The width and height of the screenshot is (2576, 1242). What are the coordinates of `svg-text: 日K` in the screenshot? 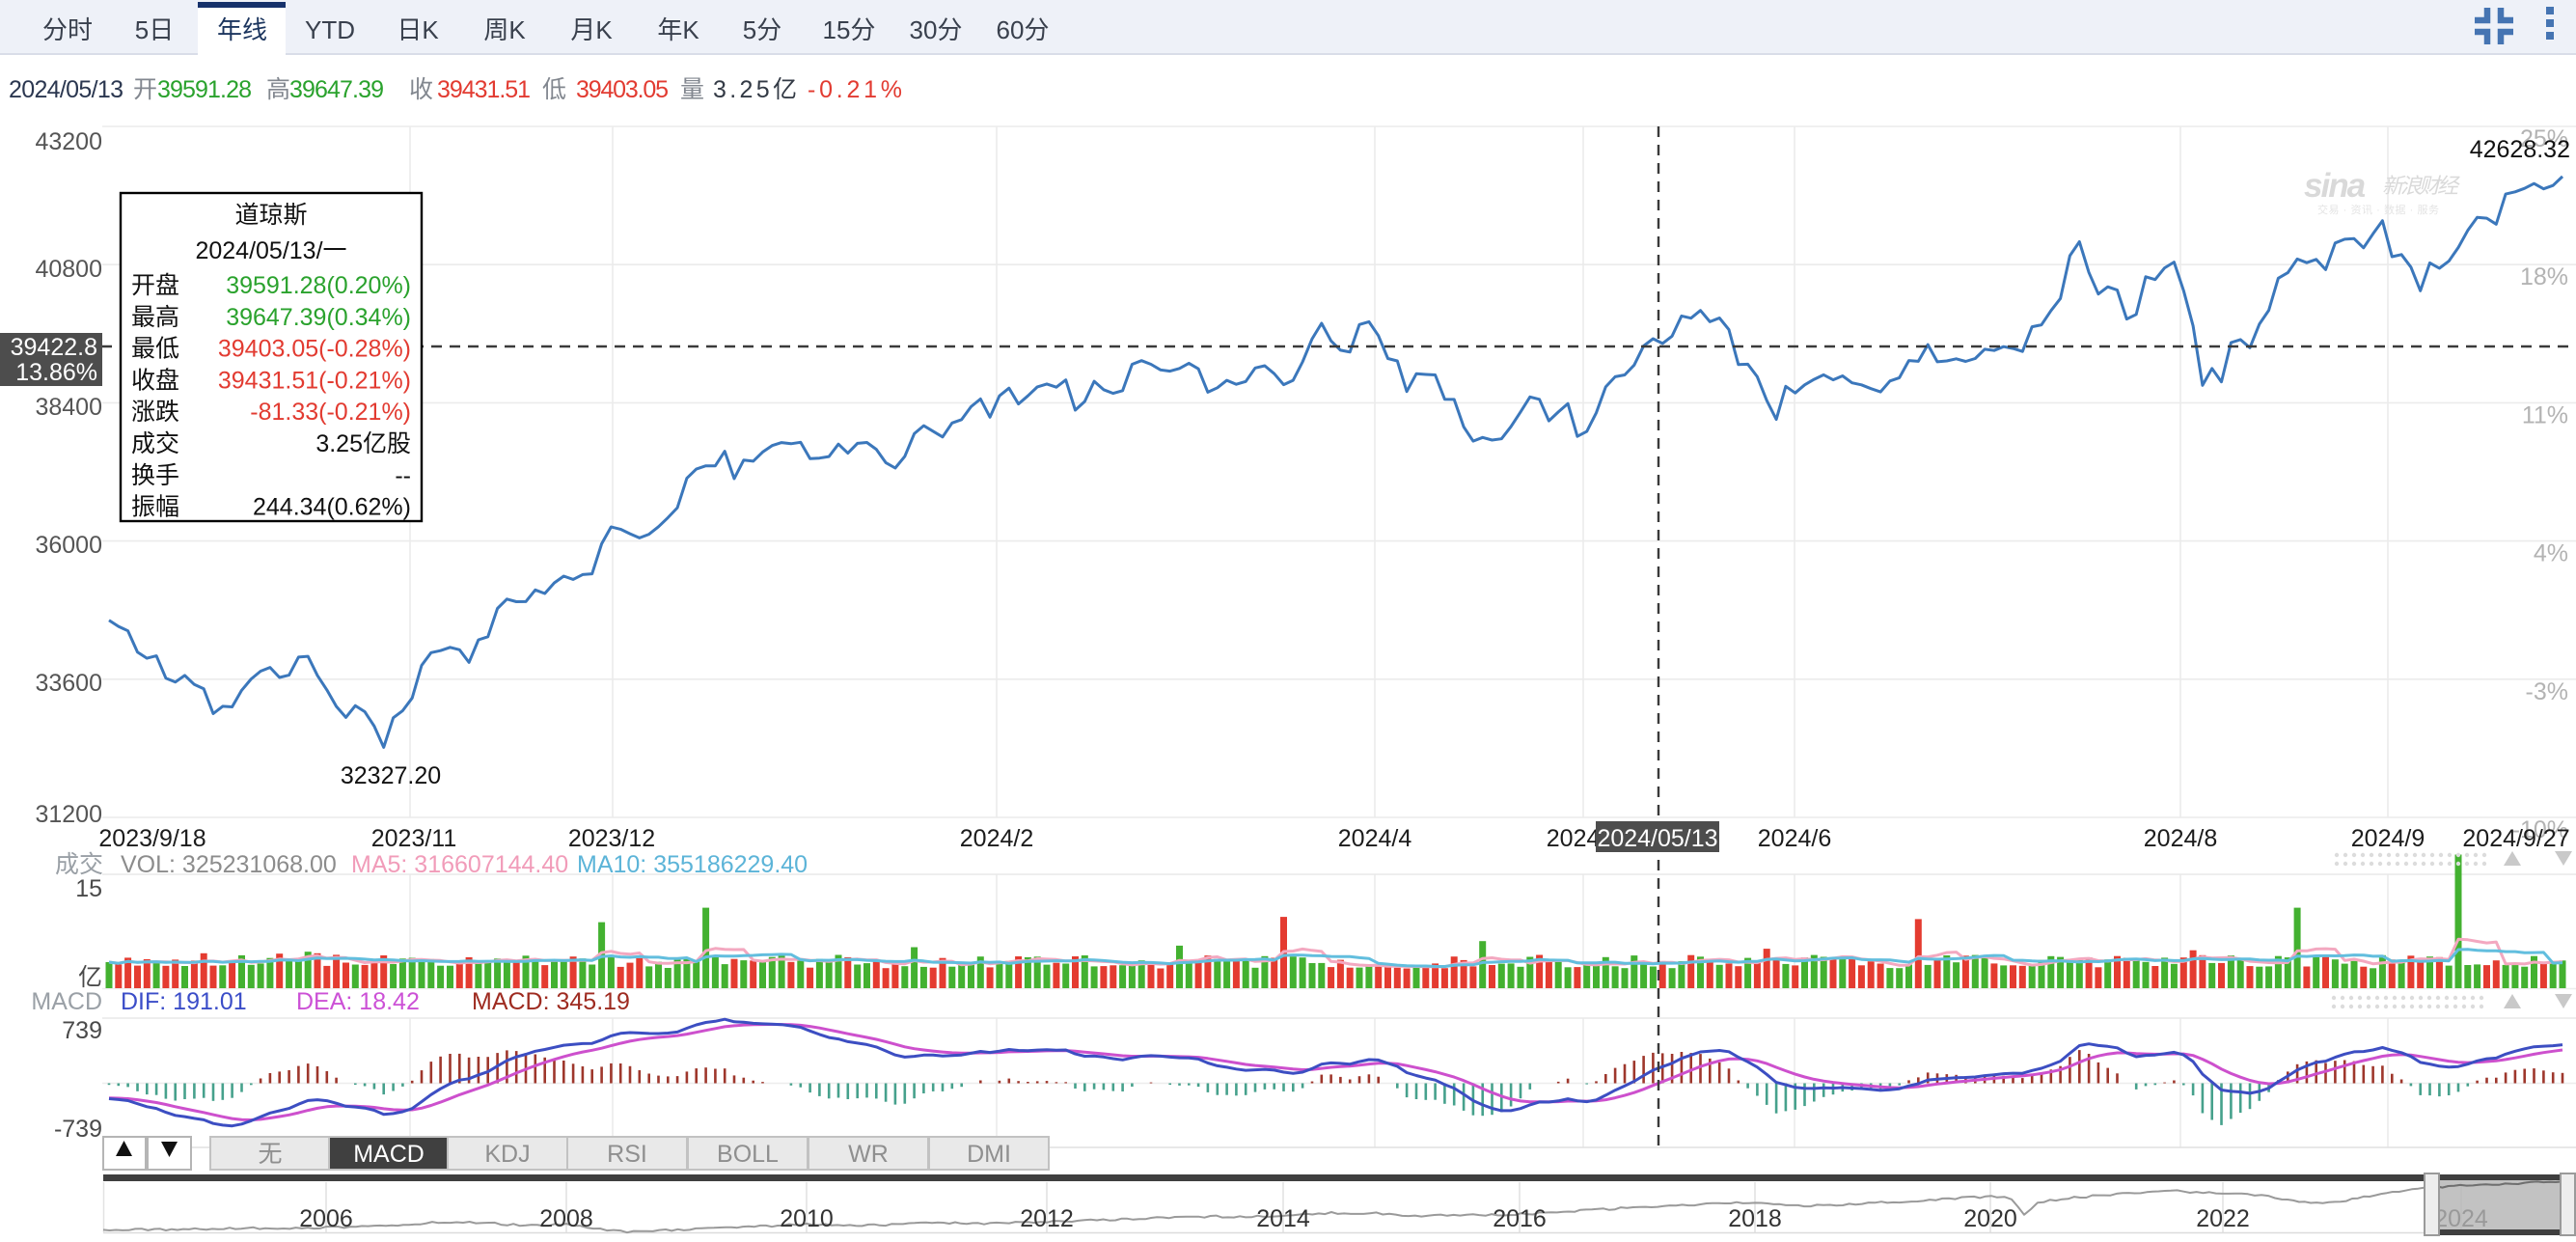 It's located at (418, 29).